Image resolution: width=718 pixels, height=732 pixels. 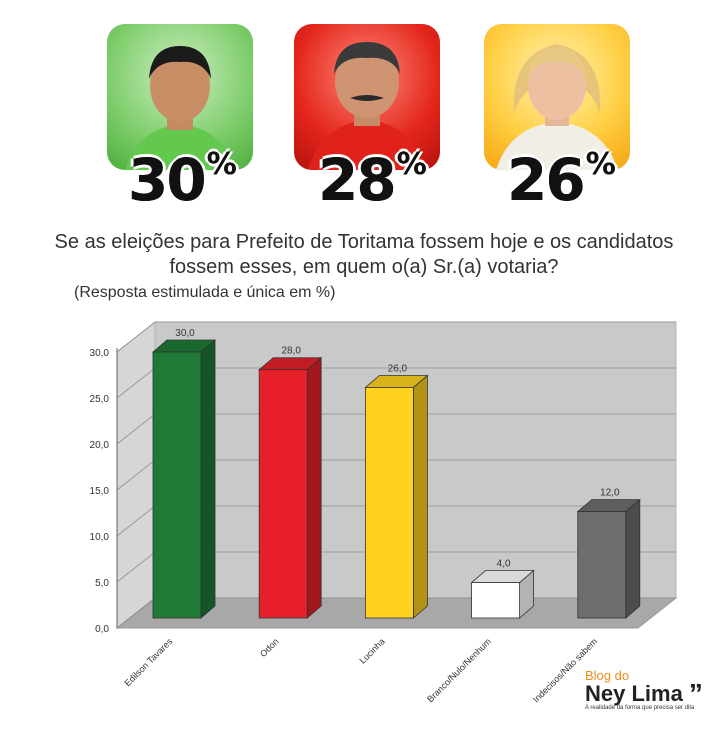 What do you see at coordinates (561, 180) in the screenshot?
I see `candidate-percent-3: 26%` at bounding box center [561, 180].